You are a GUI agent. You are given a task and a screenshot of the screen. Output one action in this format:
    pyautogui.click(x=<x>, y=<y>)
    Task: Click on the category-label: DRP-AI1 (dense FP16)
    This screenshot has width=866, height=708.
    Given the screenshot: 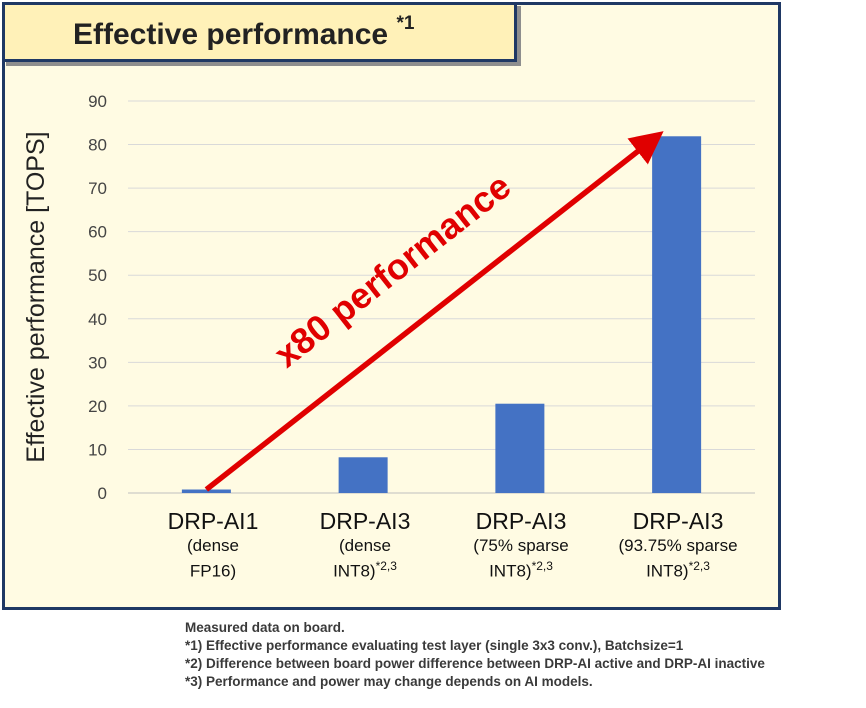 What is the action you would take?
    pyautogui.click(x=213, y=544)
    